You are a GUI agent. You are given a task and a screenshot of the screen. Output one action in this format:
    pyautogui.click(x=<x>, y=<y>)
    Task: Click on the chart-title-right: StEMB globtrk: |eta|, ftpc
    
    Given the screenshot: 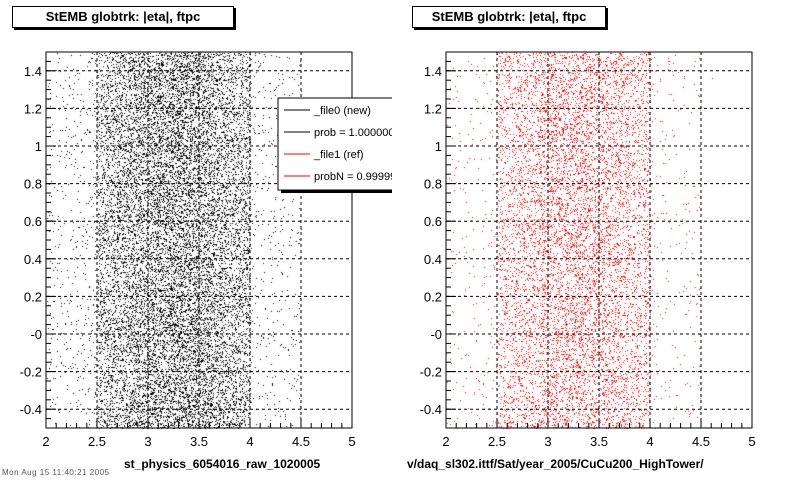 What is the action you would take?
    pyautogui.click(x=509, y=17)
    